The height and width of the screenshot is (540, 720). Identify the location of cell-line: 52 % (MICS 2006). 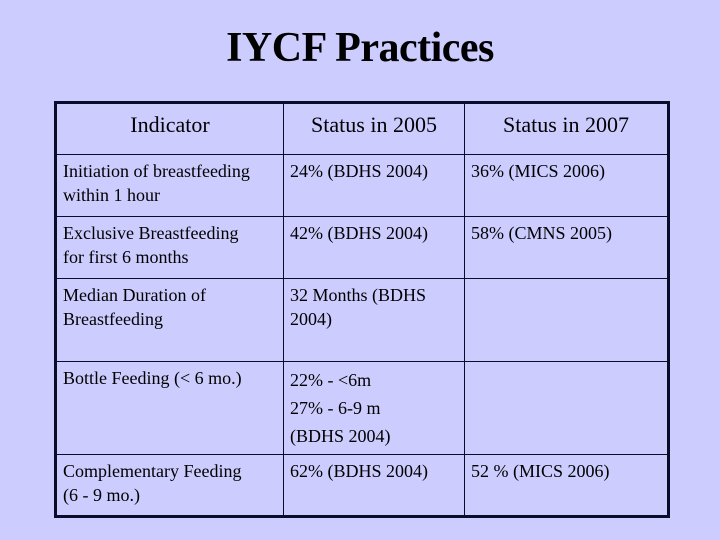
(540, 470).